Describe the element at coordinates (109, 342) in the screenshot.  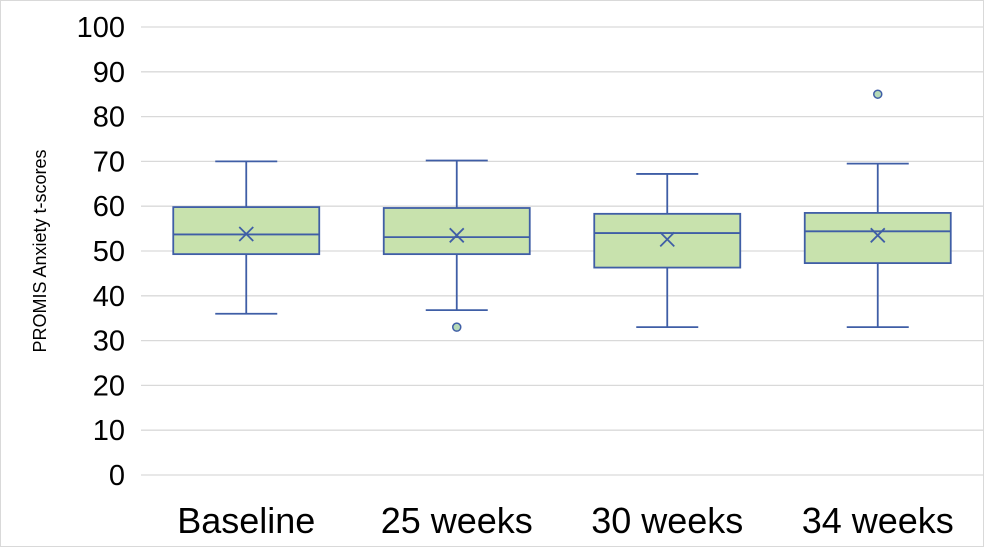
I see `y-tick-label-30: 30` at that location.